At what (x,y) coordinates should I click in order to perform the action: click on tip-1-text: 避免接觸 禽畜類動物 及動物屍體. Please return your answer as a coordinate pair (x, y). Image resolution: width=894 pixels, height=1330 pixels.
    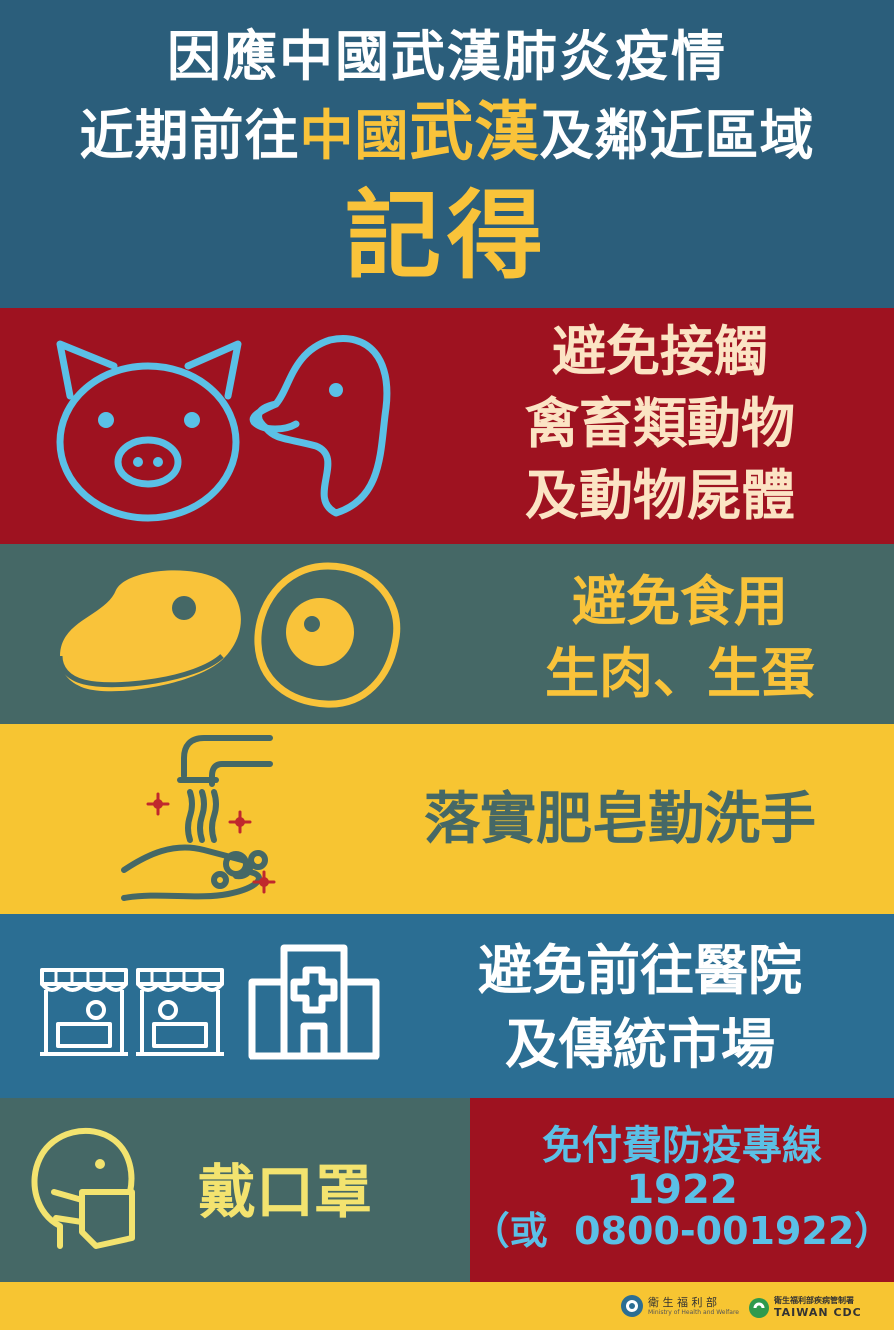
    Looking at the image, I should click on (660, 424).